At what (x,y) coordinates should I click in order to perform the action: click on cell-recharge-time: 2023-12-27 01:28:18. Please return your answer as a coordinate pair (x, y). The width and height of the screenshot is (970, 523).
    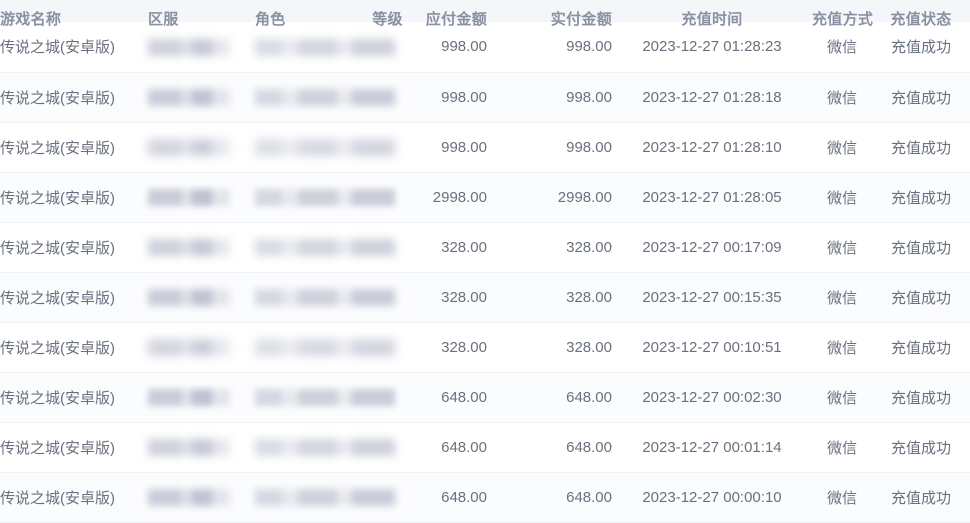
    Looking at the image, I should click on (712, 97).